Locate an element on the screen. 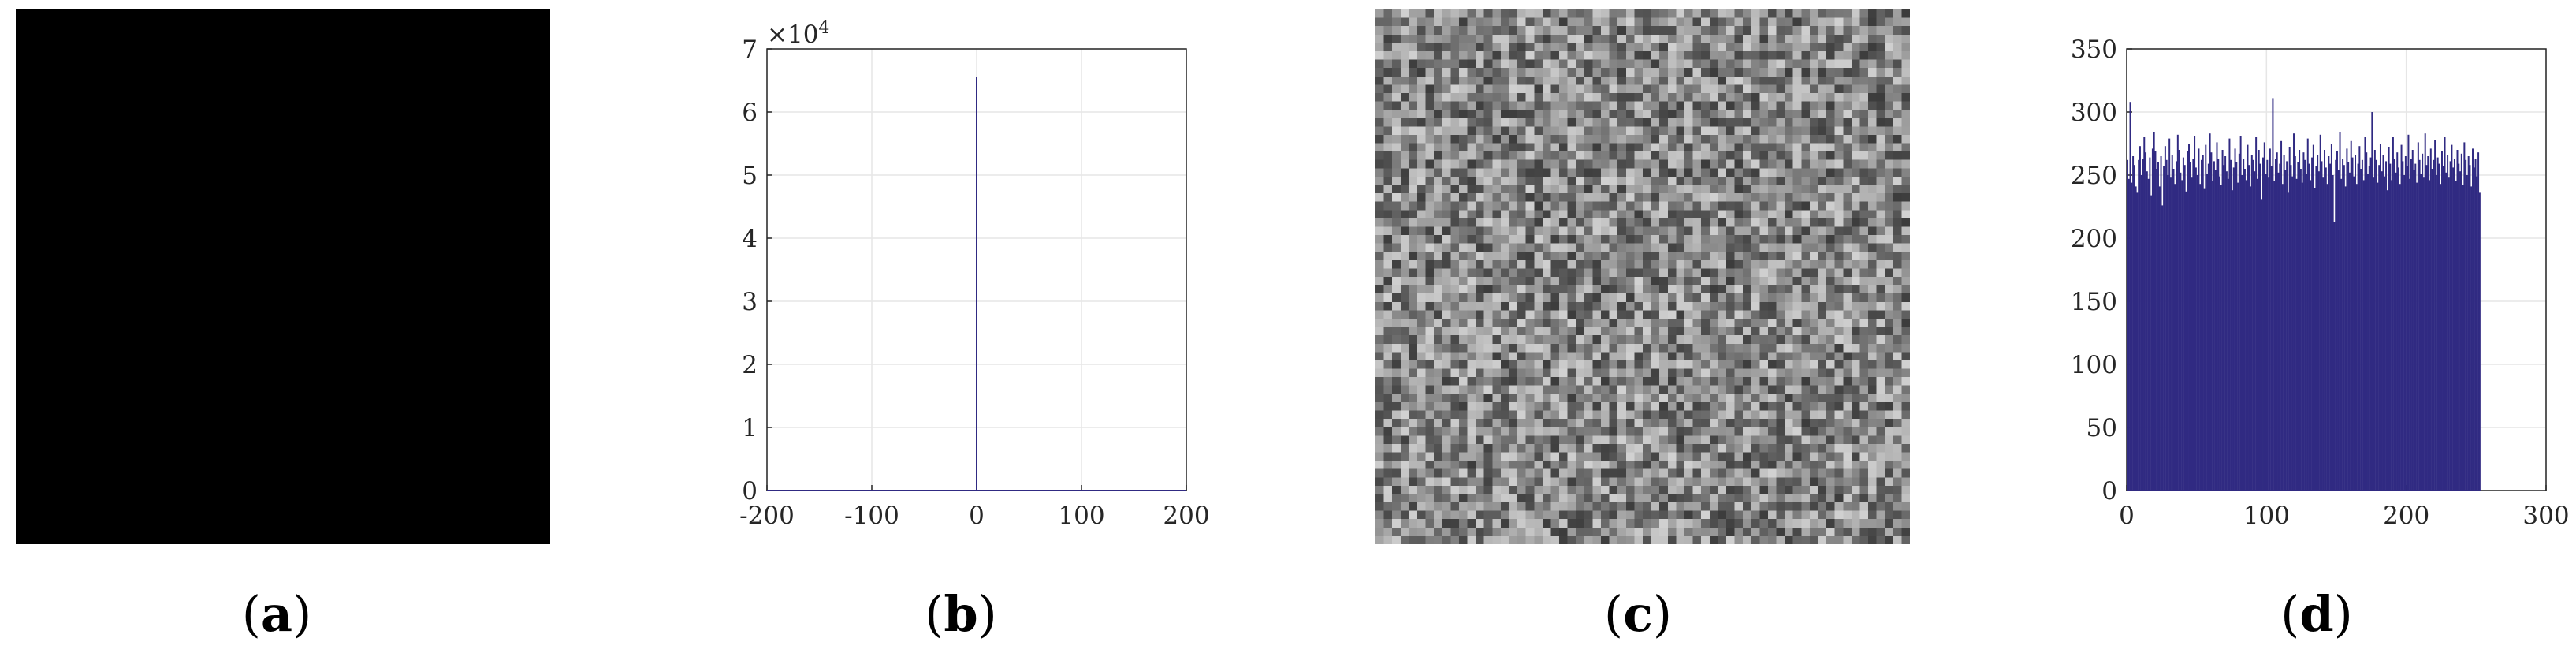  y-tick-label: 3 is located at coordinates (750, 302).